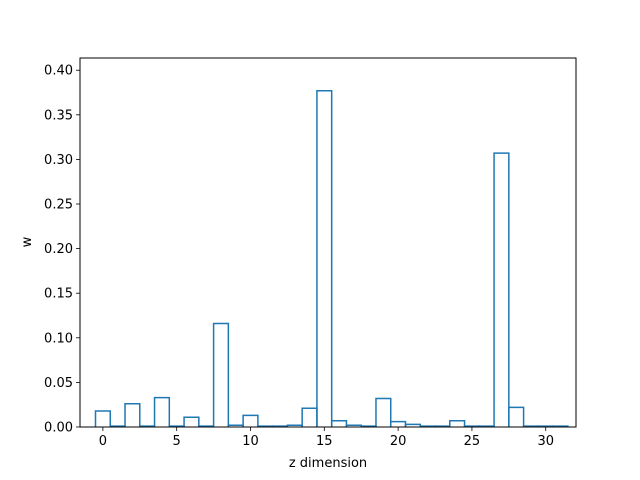  What do you see at coordinates (58, 294) in the screenshot?
I see `y-tick-label: 0.15` at bounding box center [58, 294].